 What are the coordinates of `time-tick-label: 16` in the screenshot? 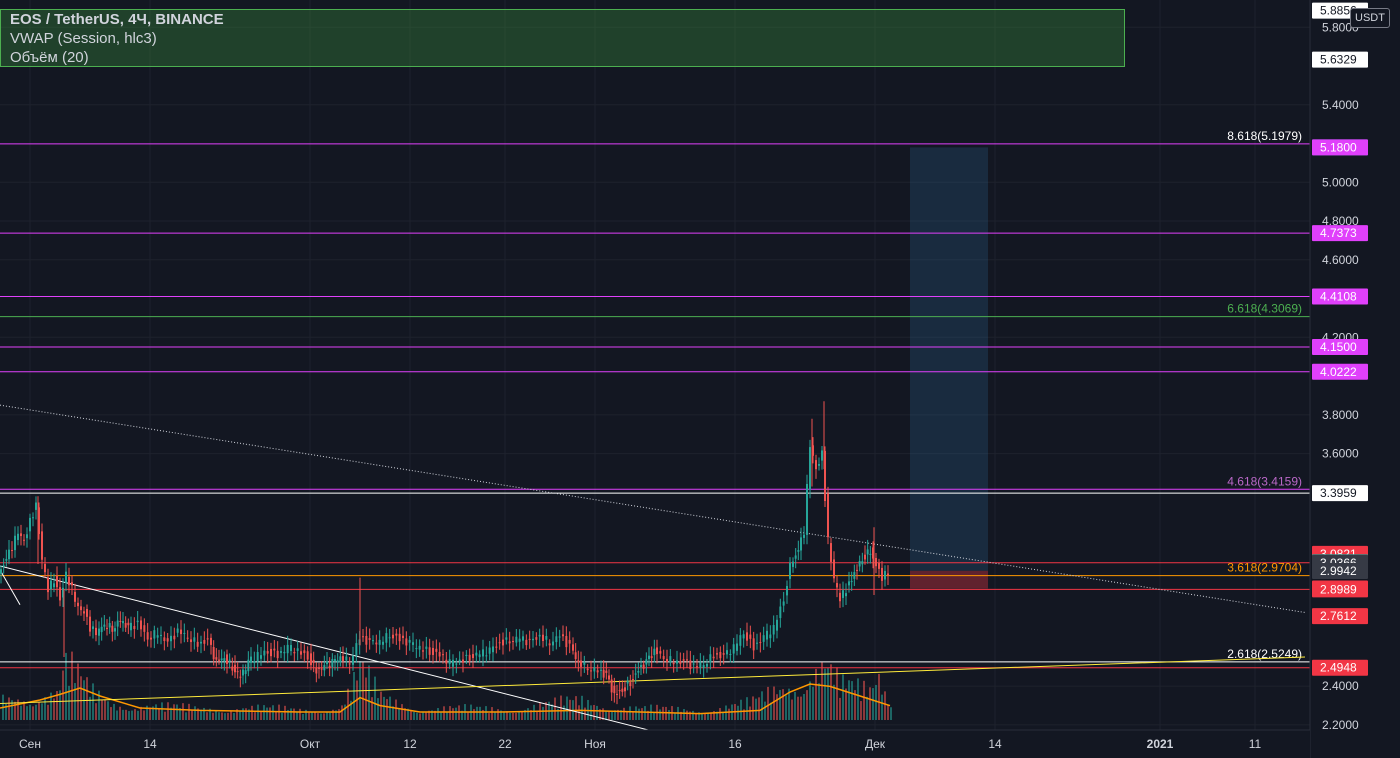 It's located at (735, 744).